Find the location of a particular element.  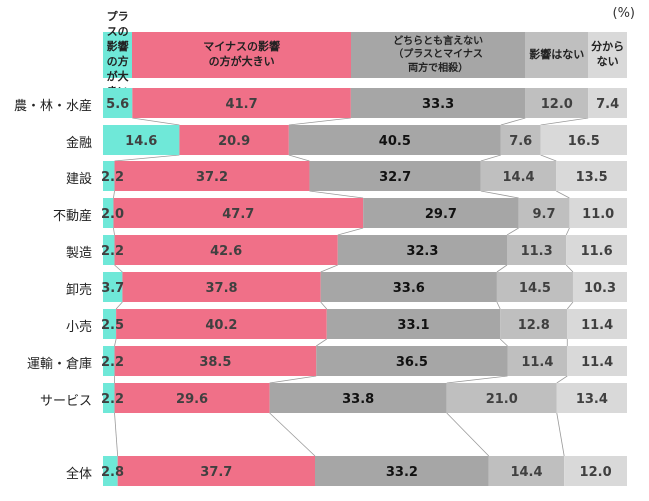

data-label: 2.0 is located at coordinates (112, 214).